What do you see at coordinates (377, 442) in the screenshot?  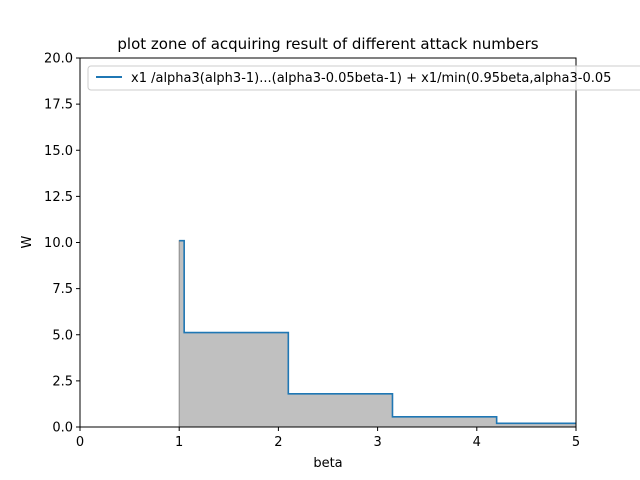 I see `x-tick-label: 3` at bounding box center [377, 442].